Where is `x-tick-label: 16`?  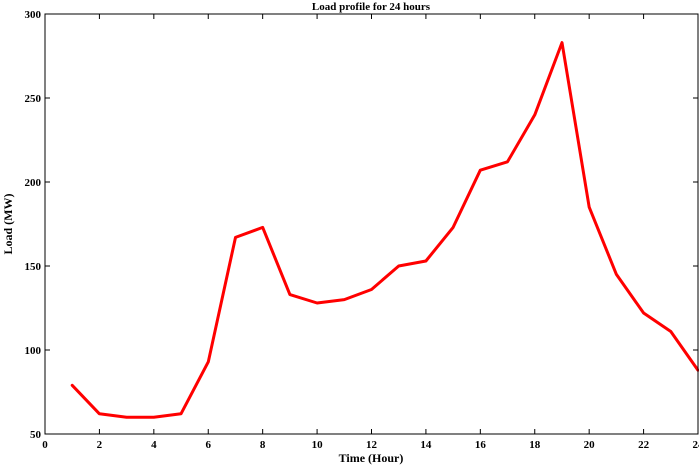
x-tick-label: 16 is located at coordinates (481, 445).